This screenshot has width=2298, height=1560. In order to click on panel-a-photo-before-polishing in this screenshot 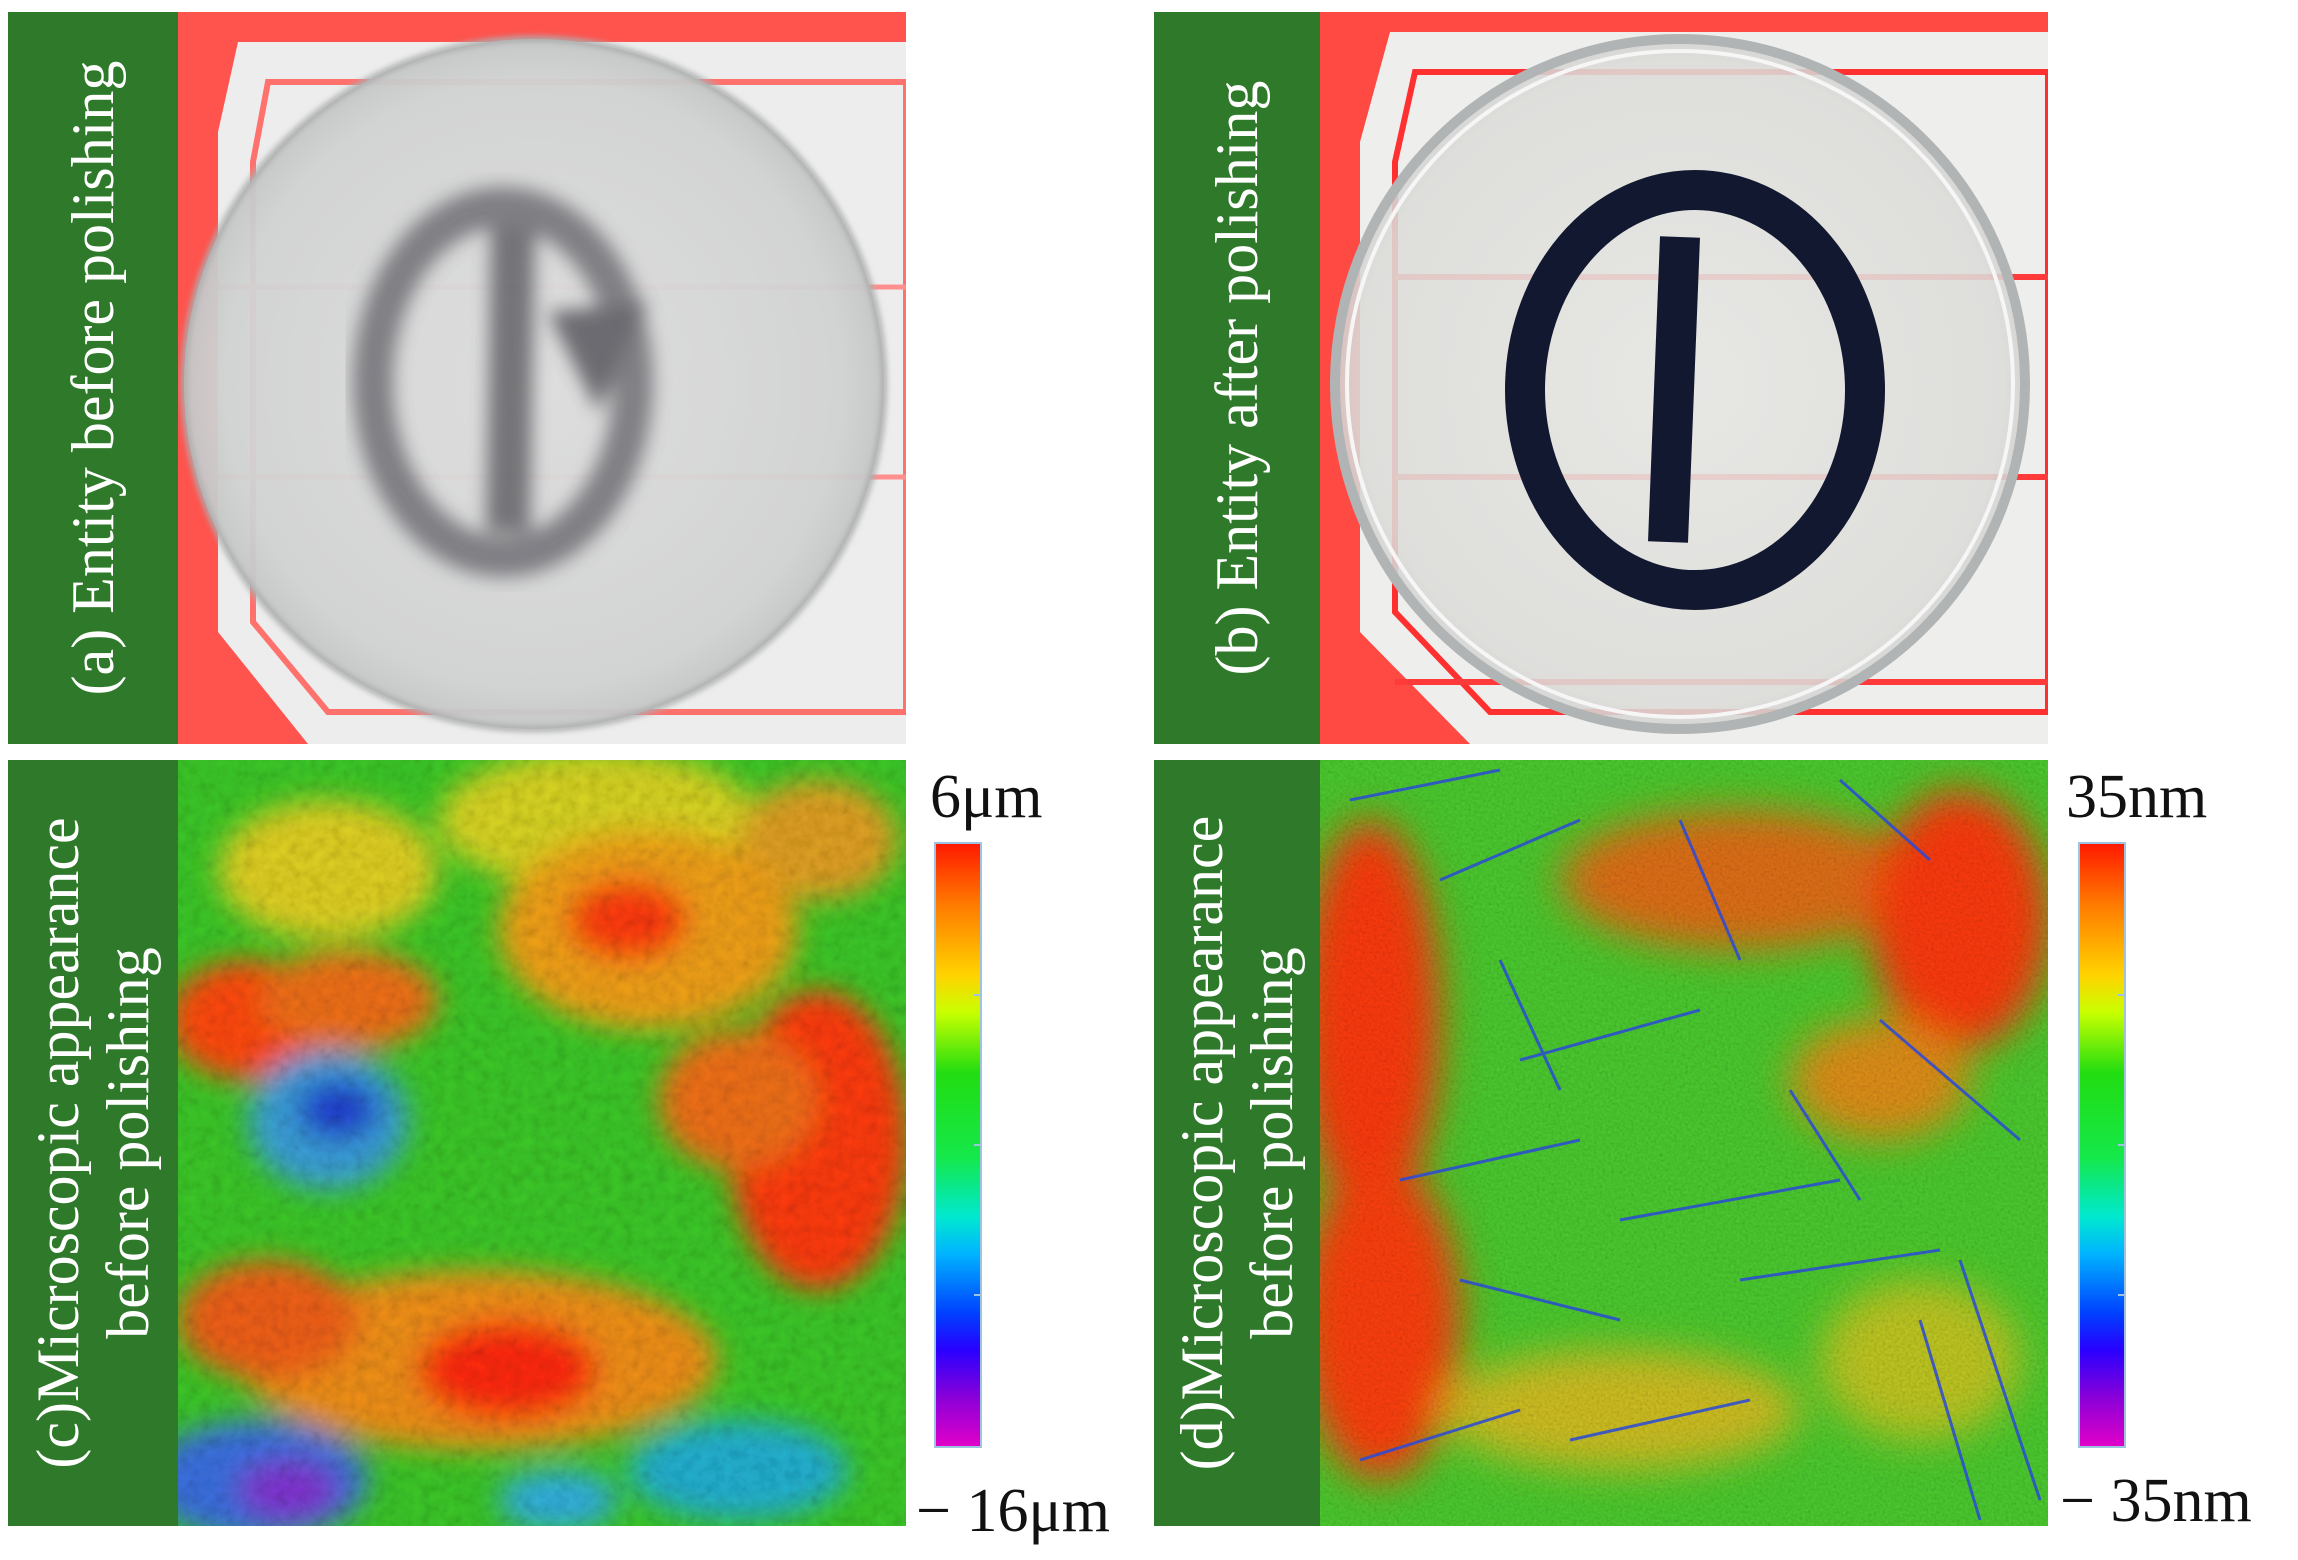, I will do `click(542, 378)`.